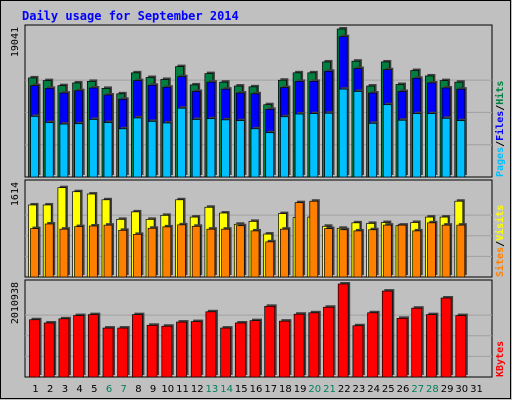 Image resolution: width=512 pixels, height=400 pixels. Describe the element at coordinates (343, 133) in the screenshot. I see `bar-hits-pages-22: Pages 22: 11300` at that location.